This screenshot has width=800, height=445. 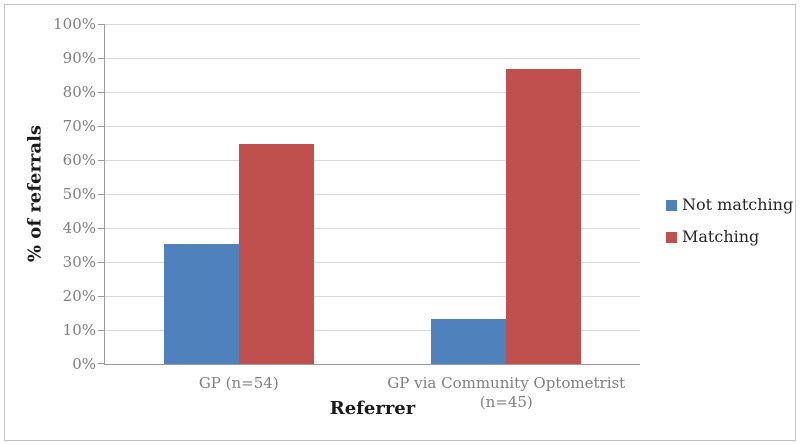 I want to click on x-category-label-2: GP via Community Optometrist (n=45), so click(x=506, y=392).